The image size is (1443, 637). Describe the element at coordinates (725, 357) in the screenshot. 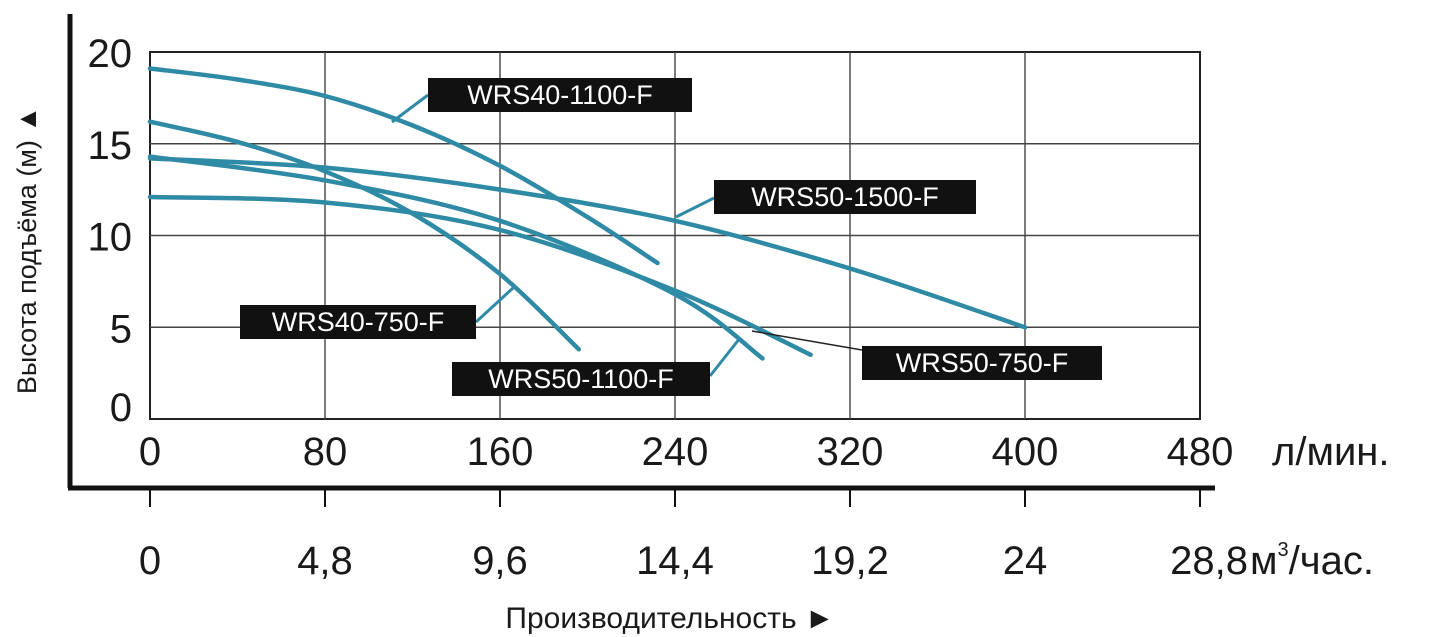

I see `leader-line-wrs50-1100-f` at that location.